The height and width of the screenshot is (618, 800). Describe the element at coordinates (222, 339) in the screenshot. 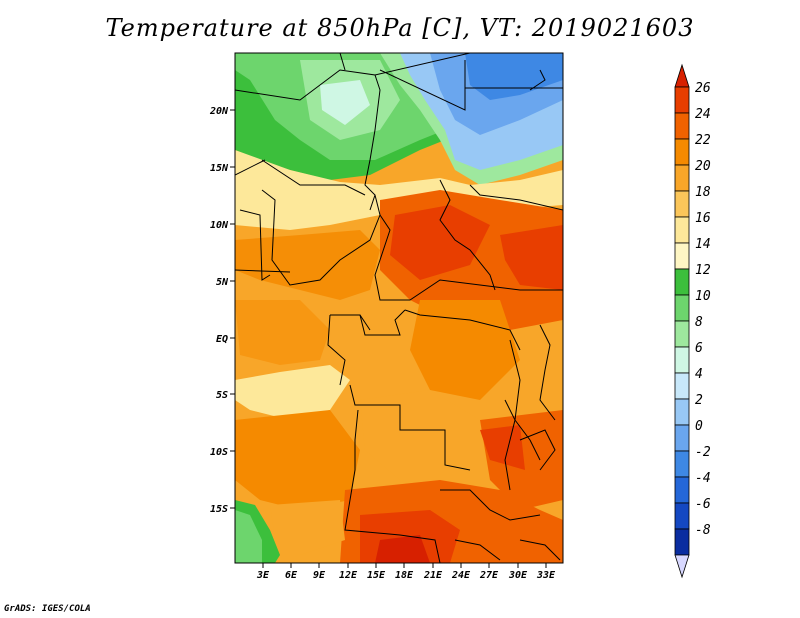

I see `lat-tick-label: EQ` at that location.